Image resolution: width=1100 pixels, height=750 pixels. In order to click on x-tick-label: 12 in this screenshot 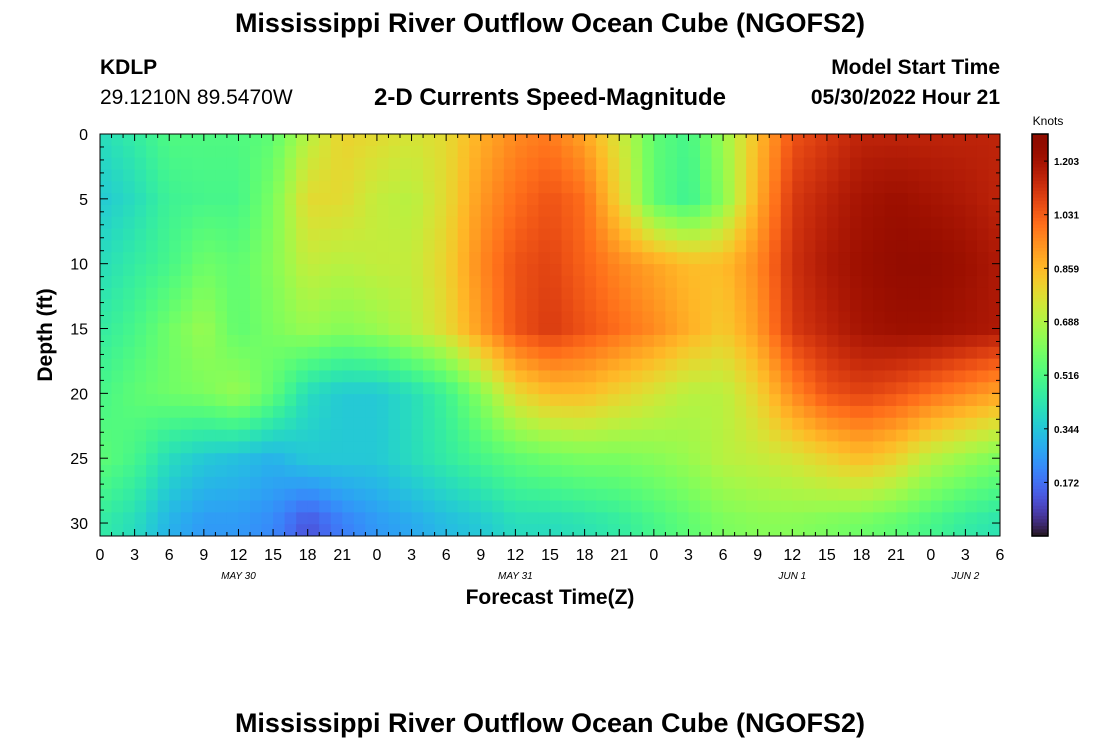, I will do `click(515, 555)`.